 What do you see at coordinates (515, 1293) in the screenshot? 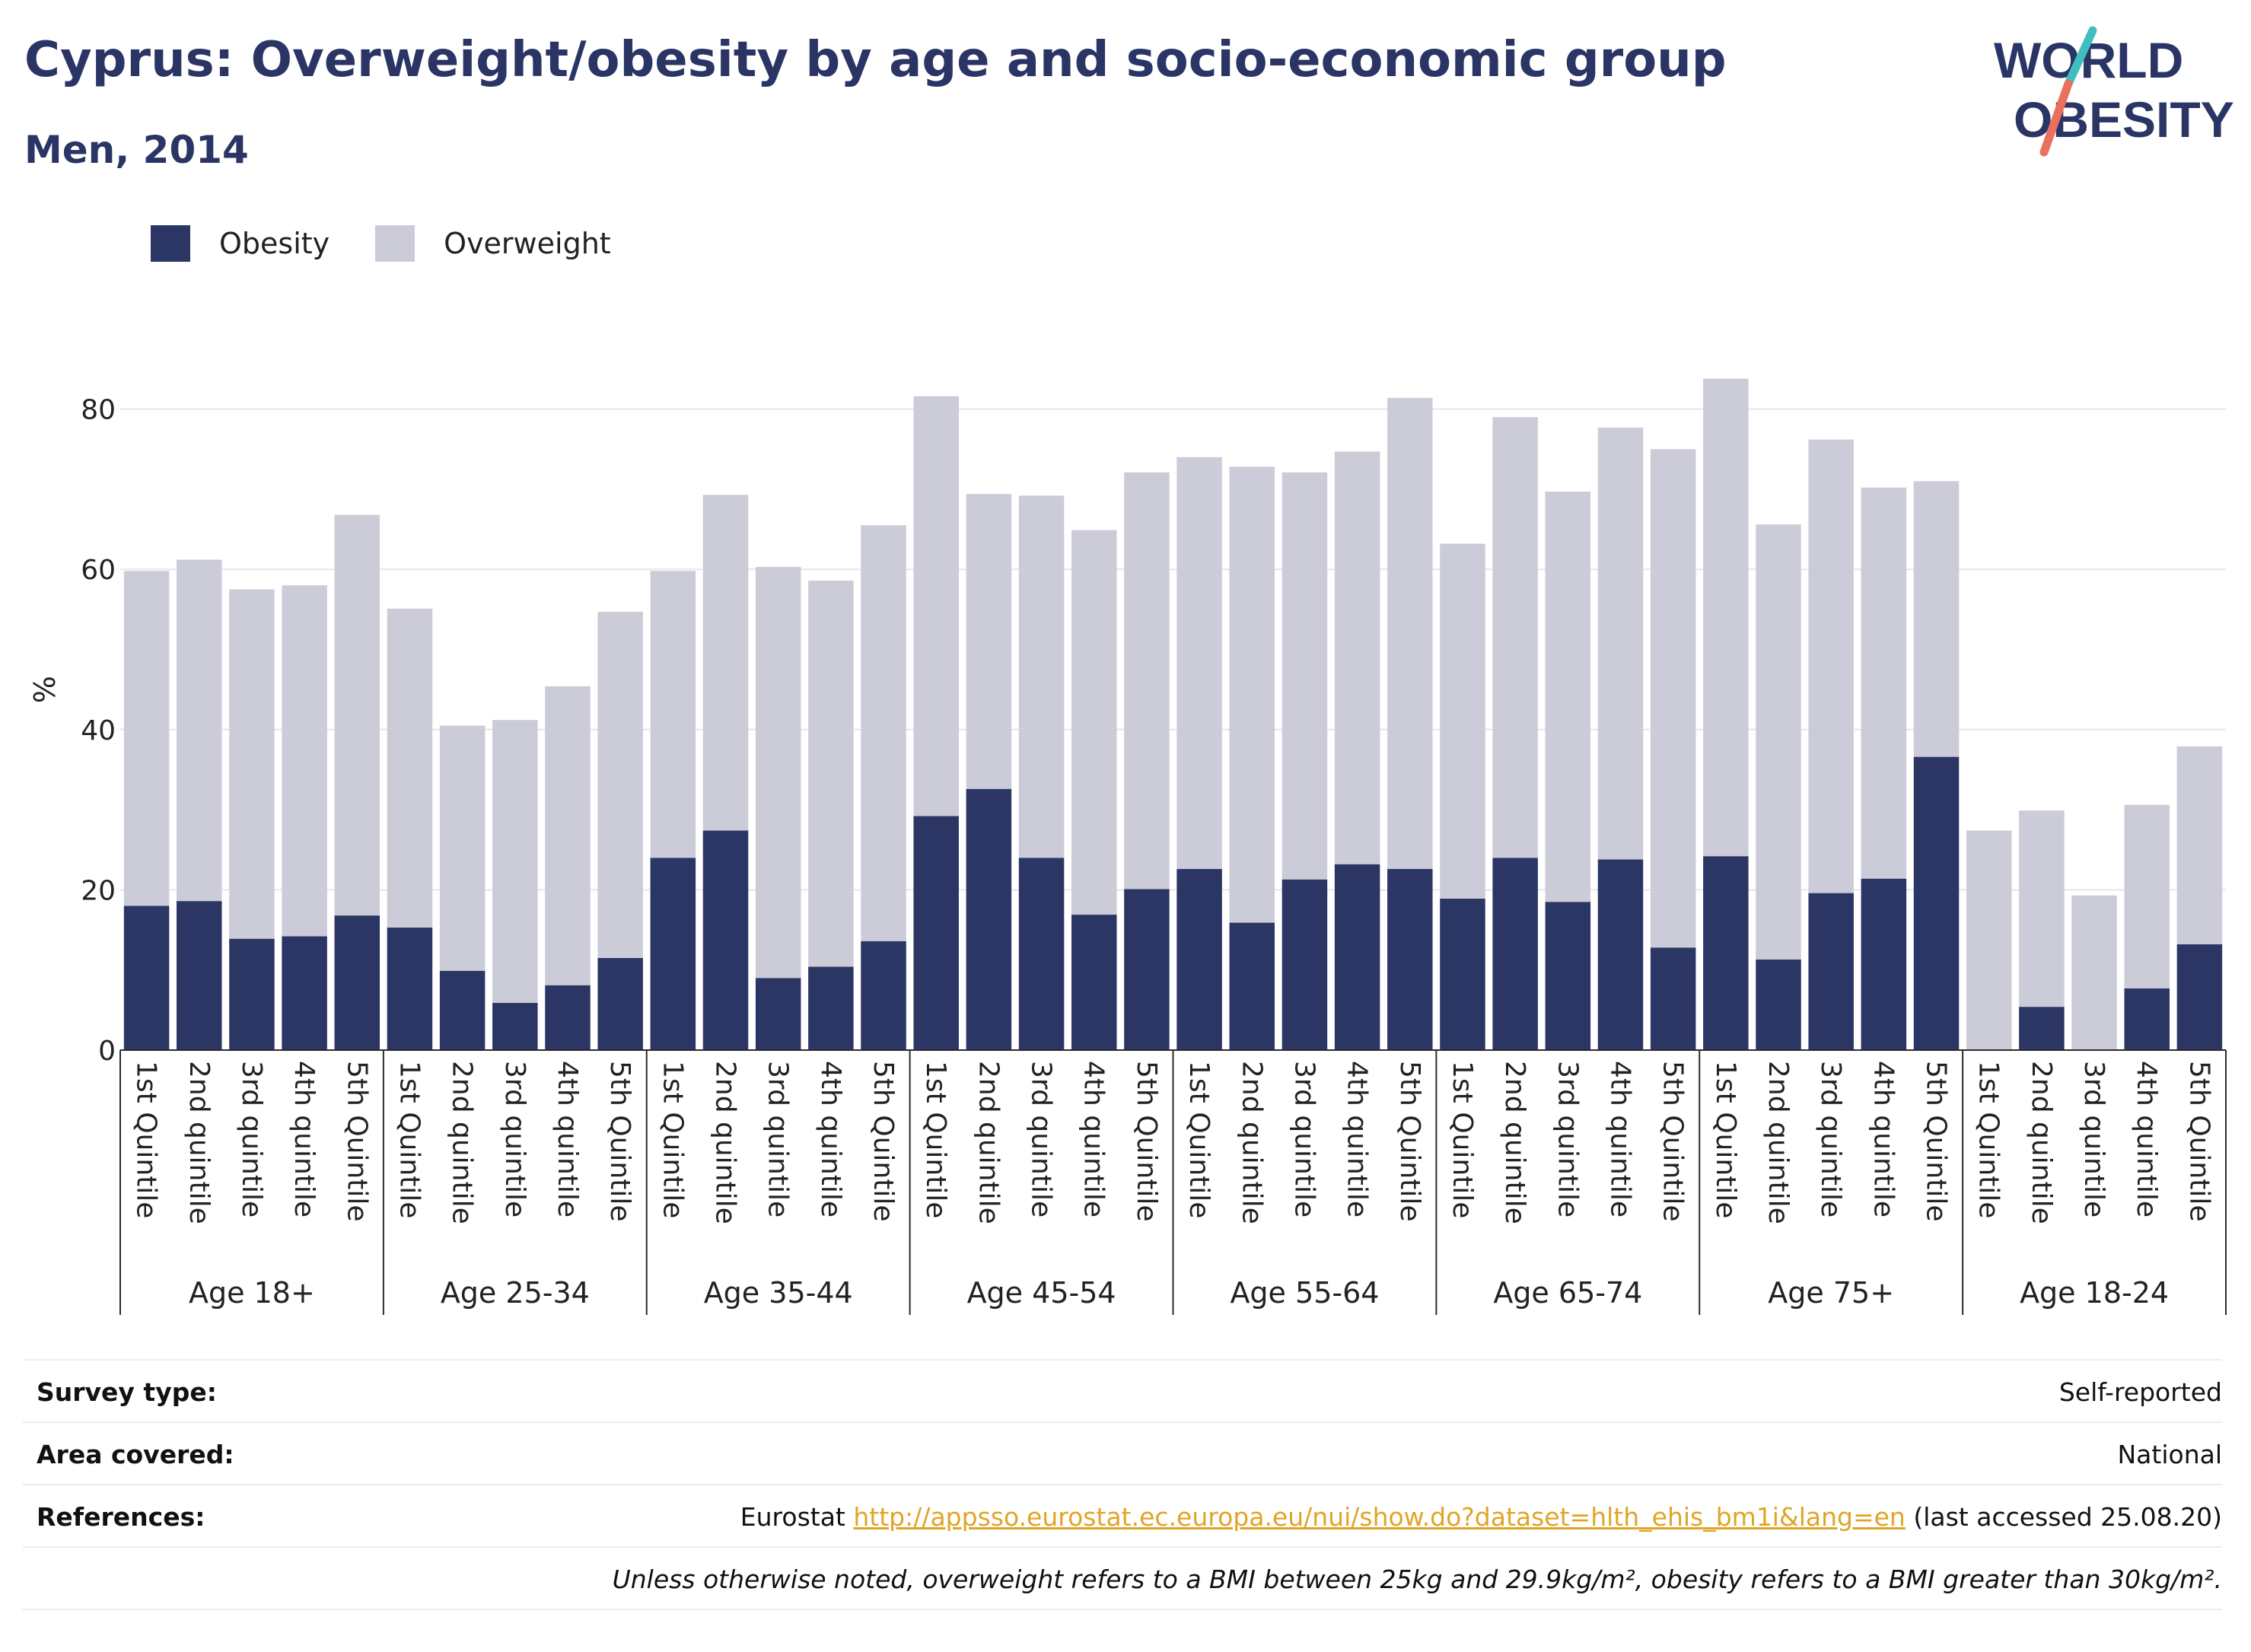
I see `group-label: Age 25-34` at bounding box center [515, 1293].